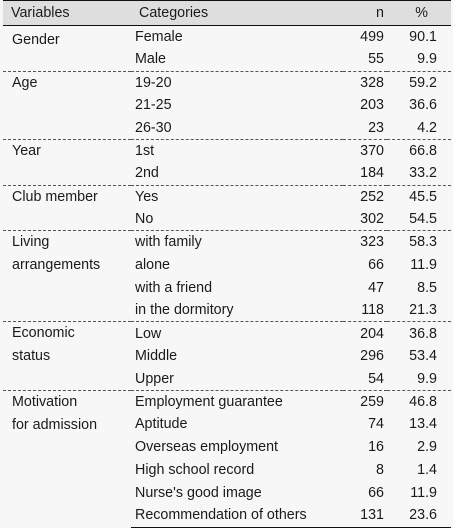  What do you see at coordinates (365, 150) in the screenshot?
I see `count-cell: 370` at bounding box center [365, 150].